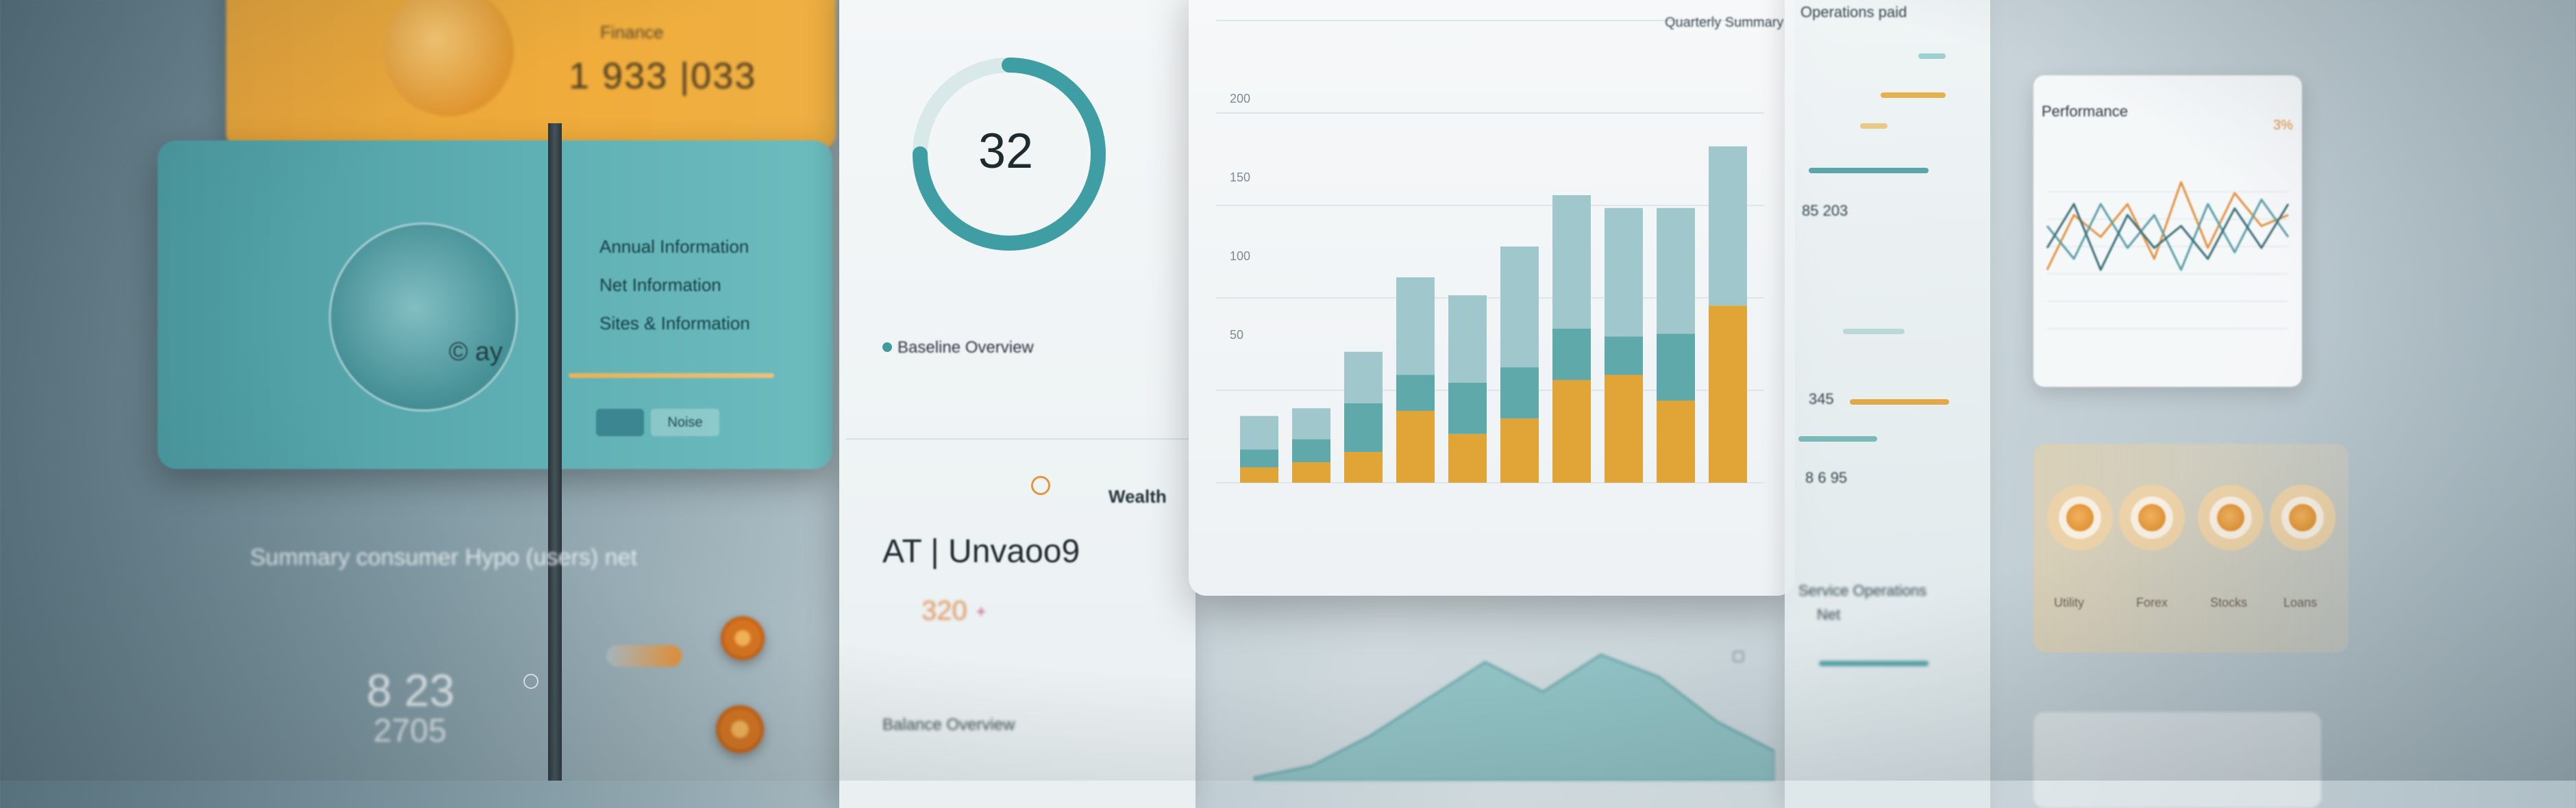 This screenshot has width=2576, height=808. What do you see at coordinates (1236, 335) in the screenshot?
I see `y-tick-label: 50` at bounding box center [1236, 335].